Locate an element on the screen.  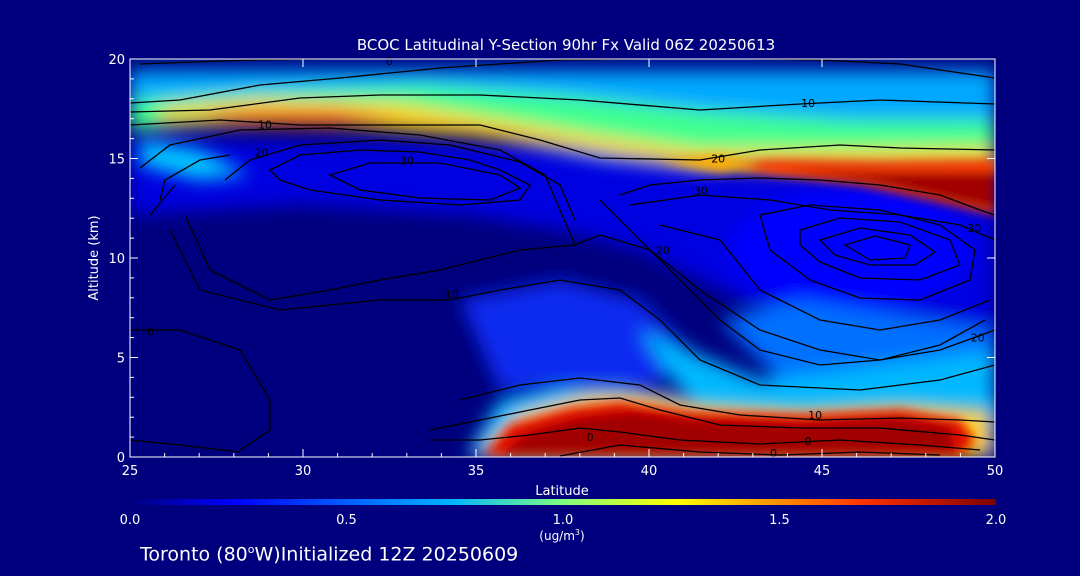
y-tick-label: 0 is located at coordinates (121, 458).